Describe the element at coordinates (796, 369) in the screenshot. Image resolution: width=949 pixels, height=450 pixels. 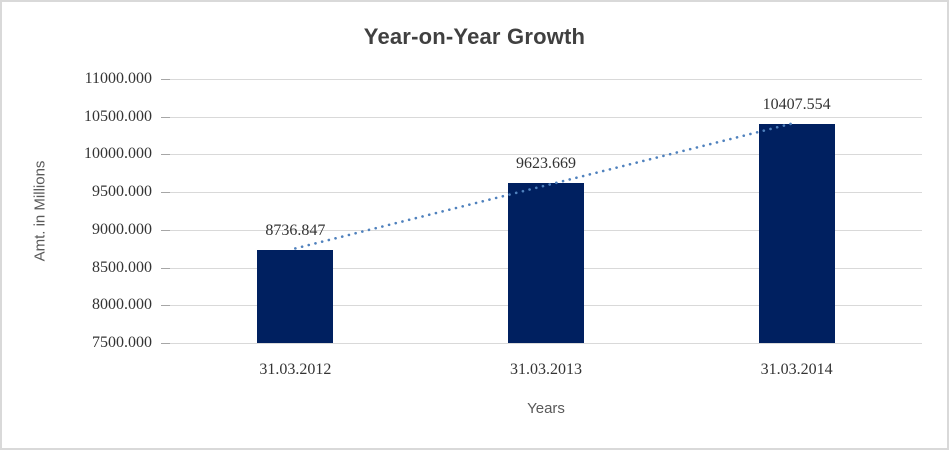
I see `x-tick-label: 31.03.2014` at that location.